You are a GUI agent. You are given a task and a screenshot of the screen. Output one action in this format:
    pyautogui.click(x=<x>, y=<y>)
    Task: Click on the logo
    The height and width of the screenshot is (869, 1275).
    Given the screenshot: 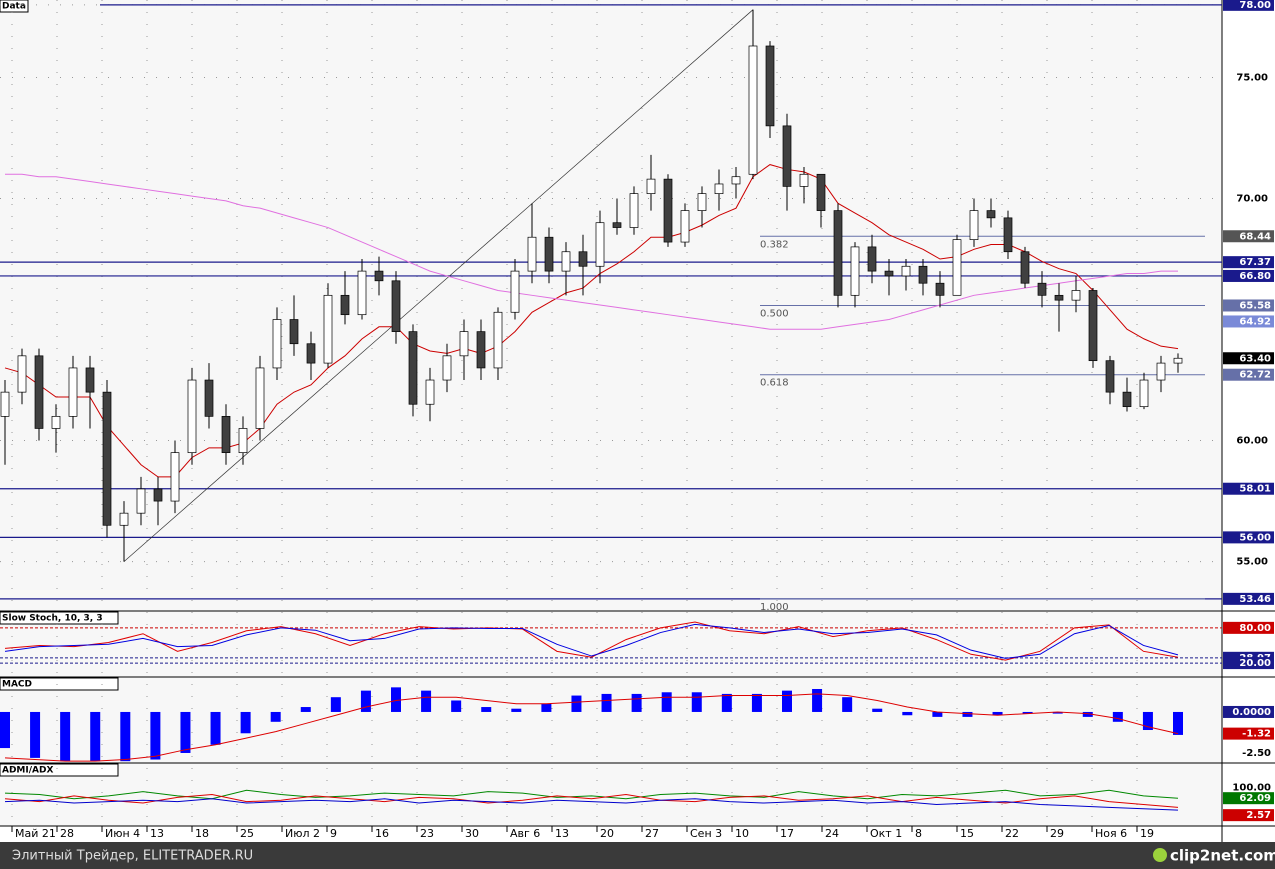 What is the action you would take?
    pyautogui.click(x=1160, y=855)
    